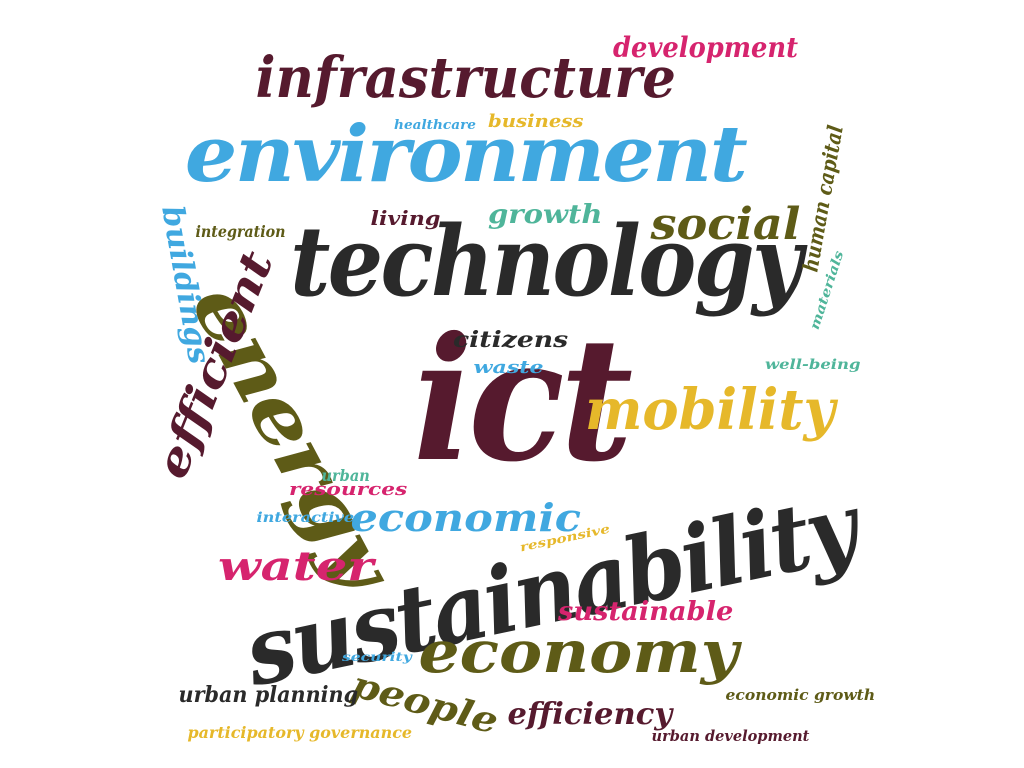  Describe the element at coordinates (546, 261) in the screenshot. I see `word-technology: technology` at that location.